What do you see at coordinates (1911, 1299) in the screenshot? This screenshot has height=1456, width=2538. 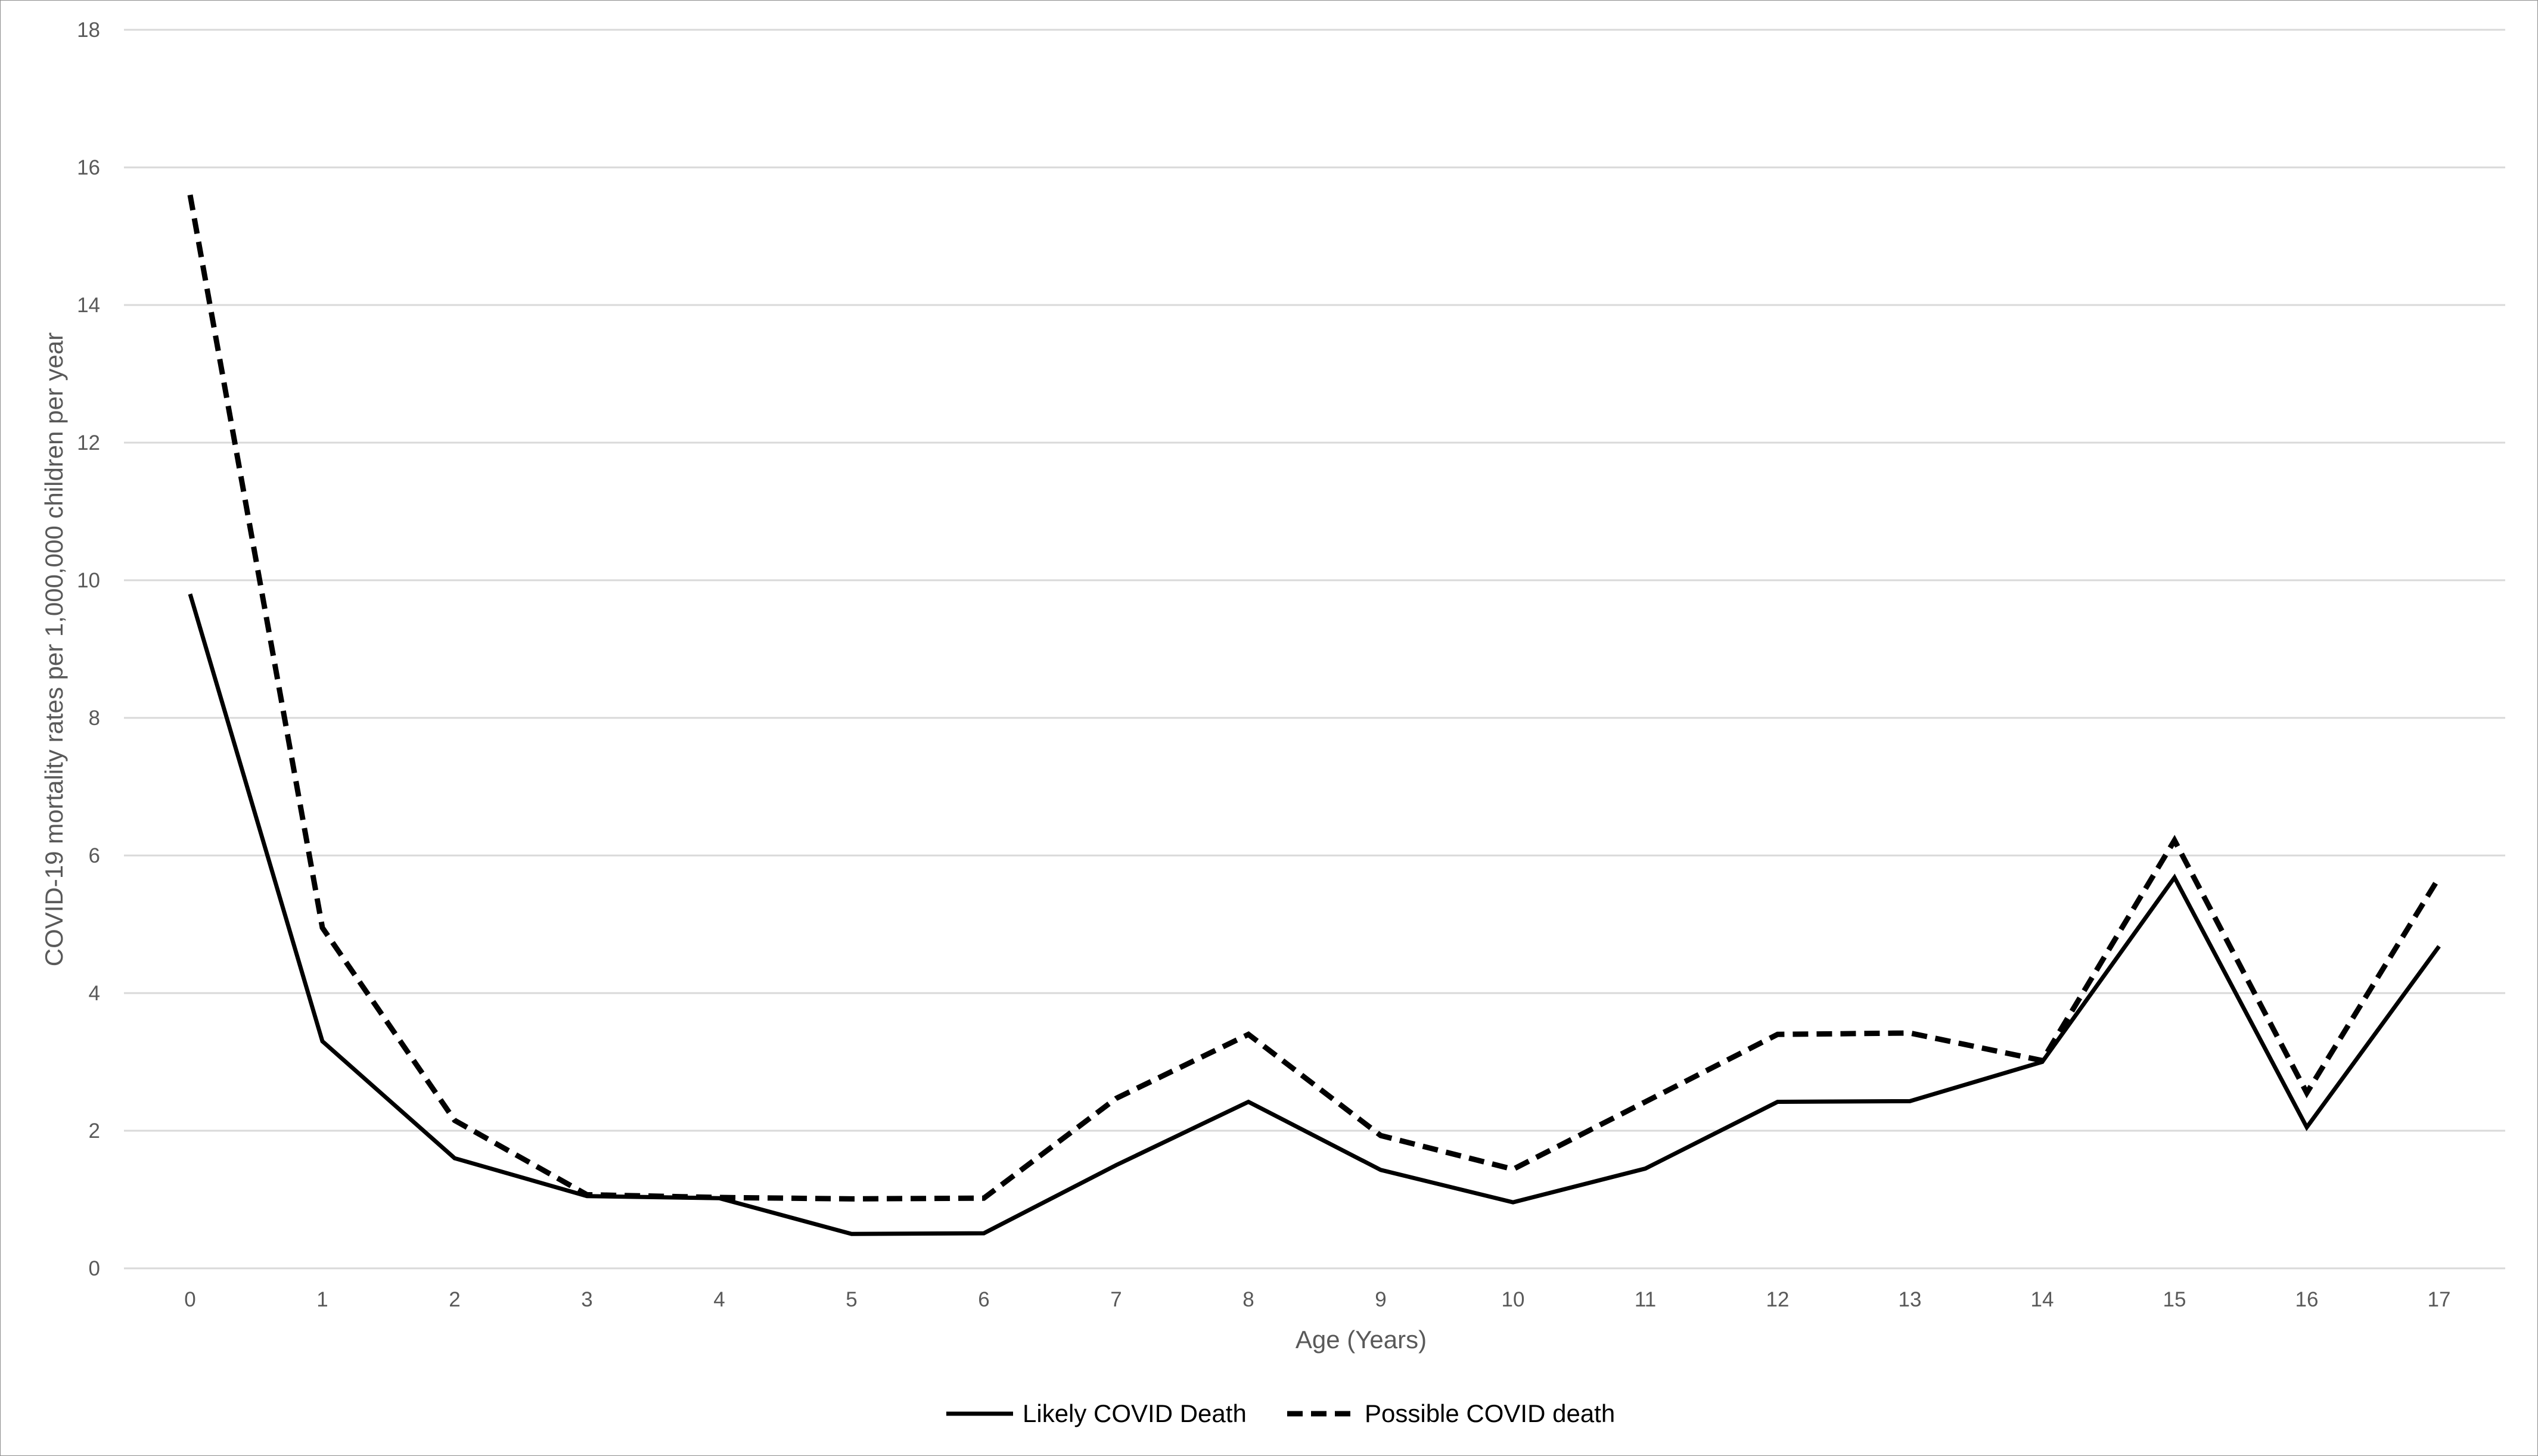 I see `x-tick-label: 13` at bounding box center [1911, 1299].